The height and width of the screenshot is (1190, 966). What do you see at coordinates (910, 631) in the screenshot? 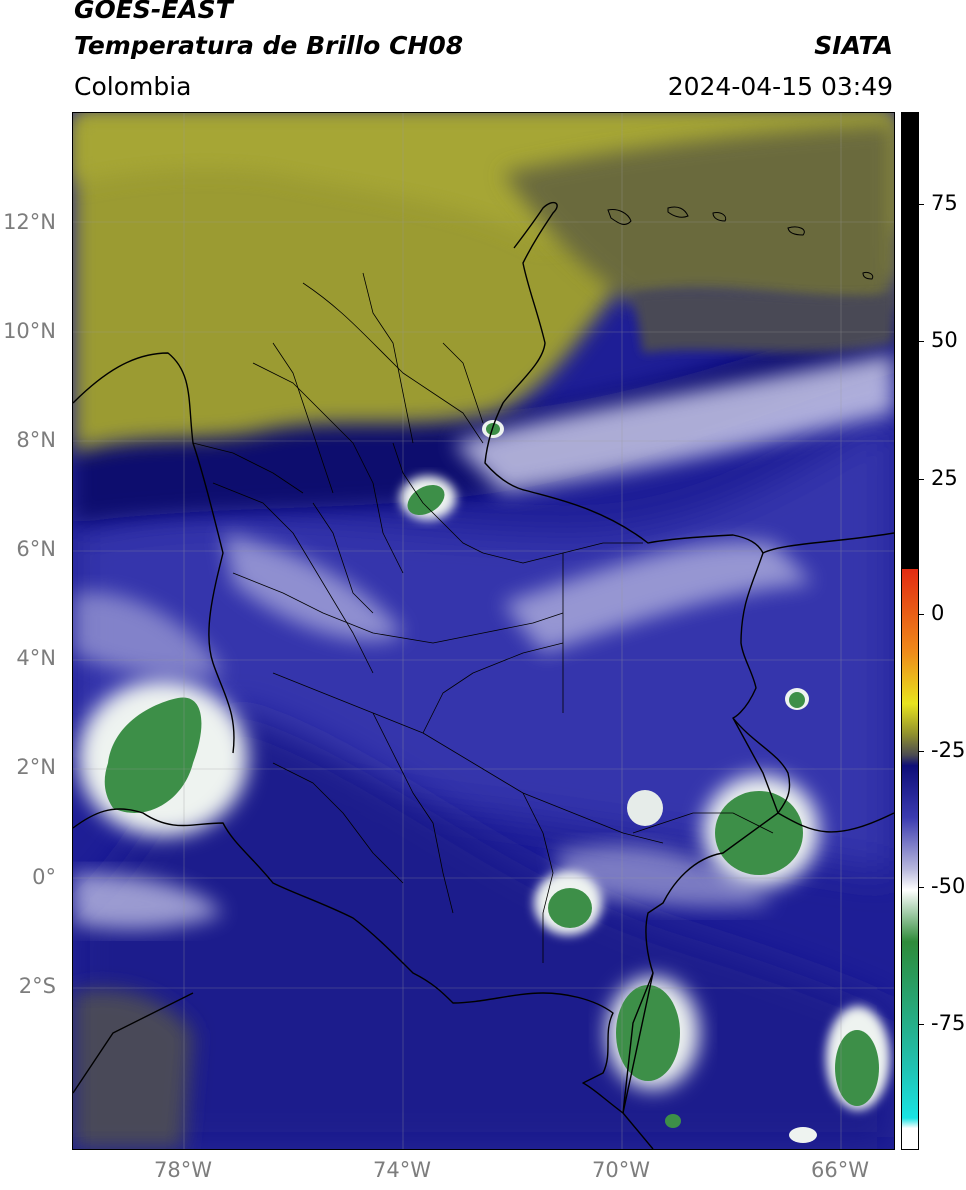
I see `colorbar` at bounding box center [910, 631].